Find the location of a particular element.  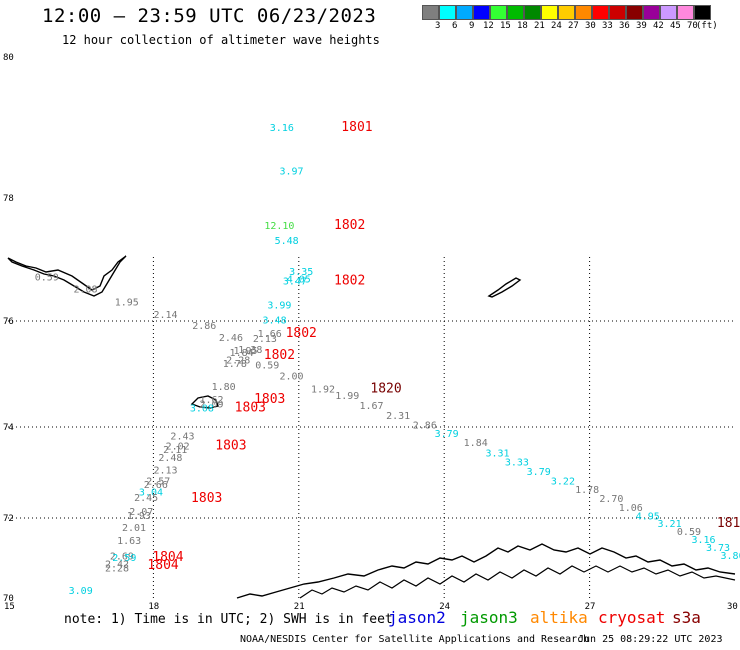

latitude-label: 72 is located at coordinates (8, 519).